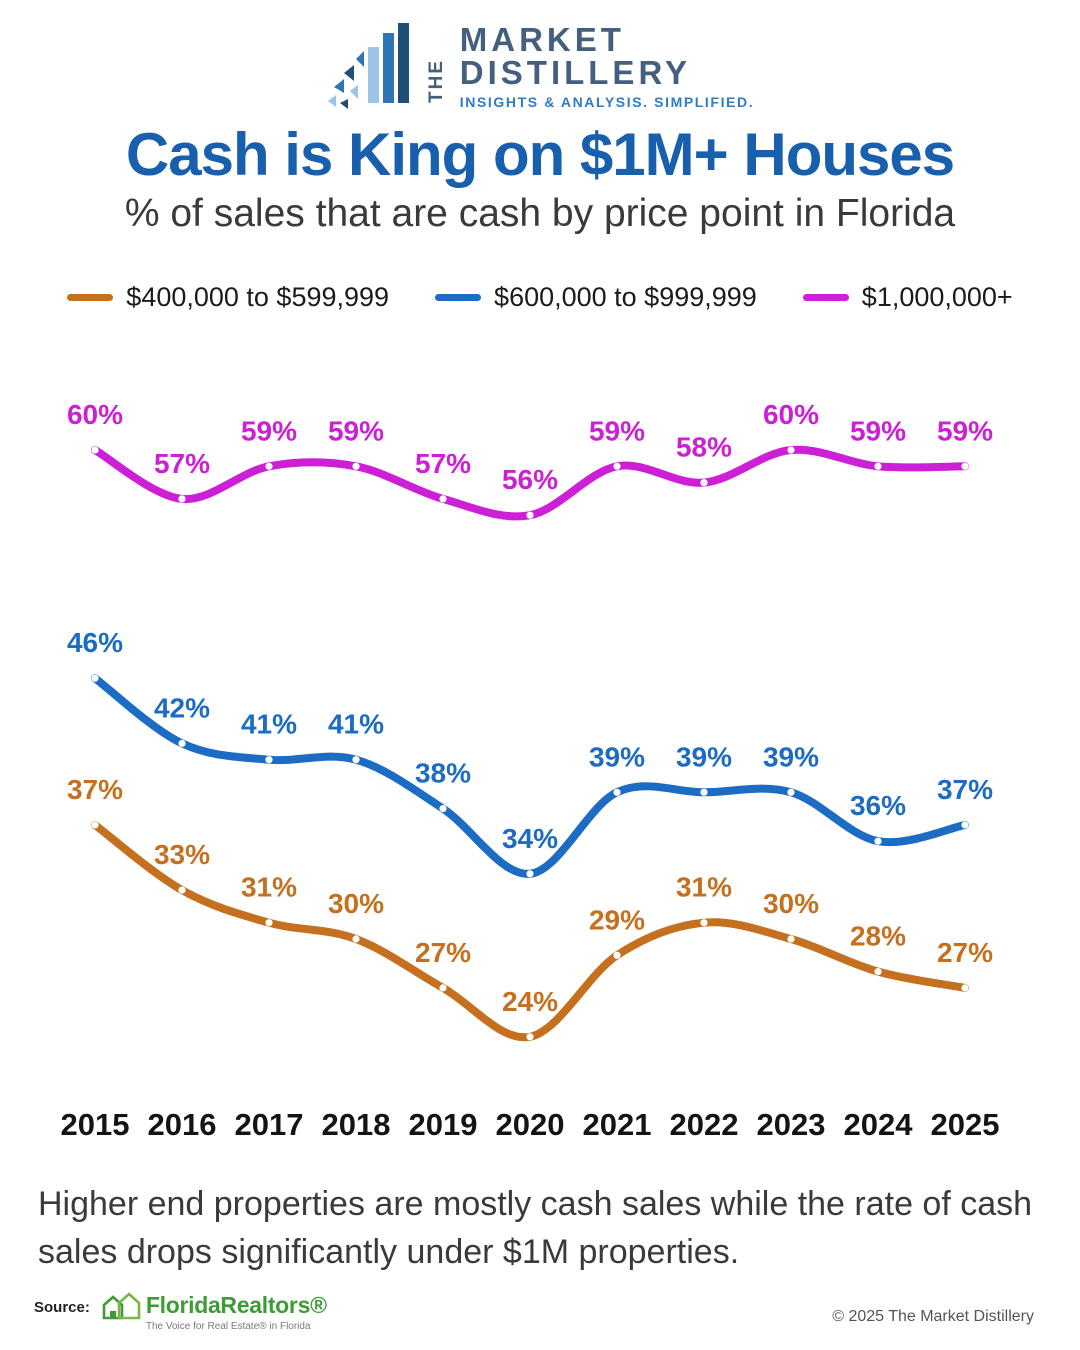 The height and width of the screenshot is (1350, 1080). Describe the element at coordinates (530, 479) in the screenshot. I see `data-point-label: 56%` at that location.